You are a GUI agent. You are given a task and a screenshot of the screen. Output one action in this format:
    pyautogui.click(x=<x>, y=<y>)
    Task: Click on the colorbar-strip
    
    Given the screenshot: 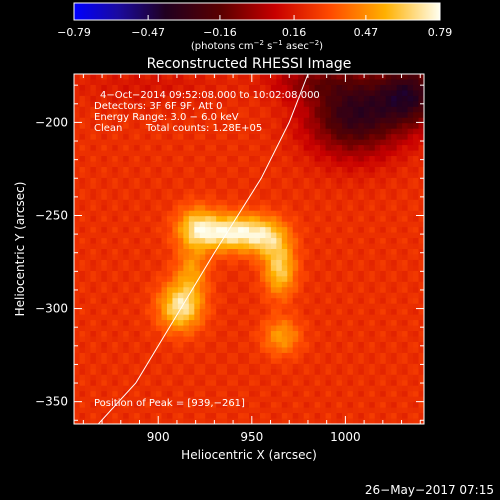 What is the action you would take?
    pyautogui.click(x=257, y=11)
    